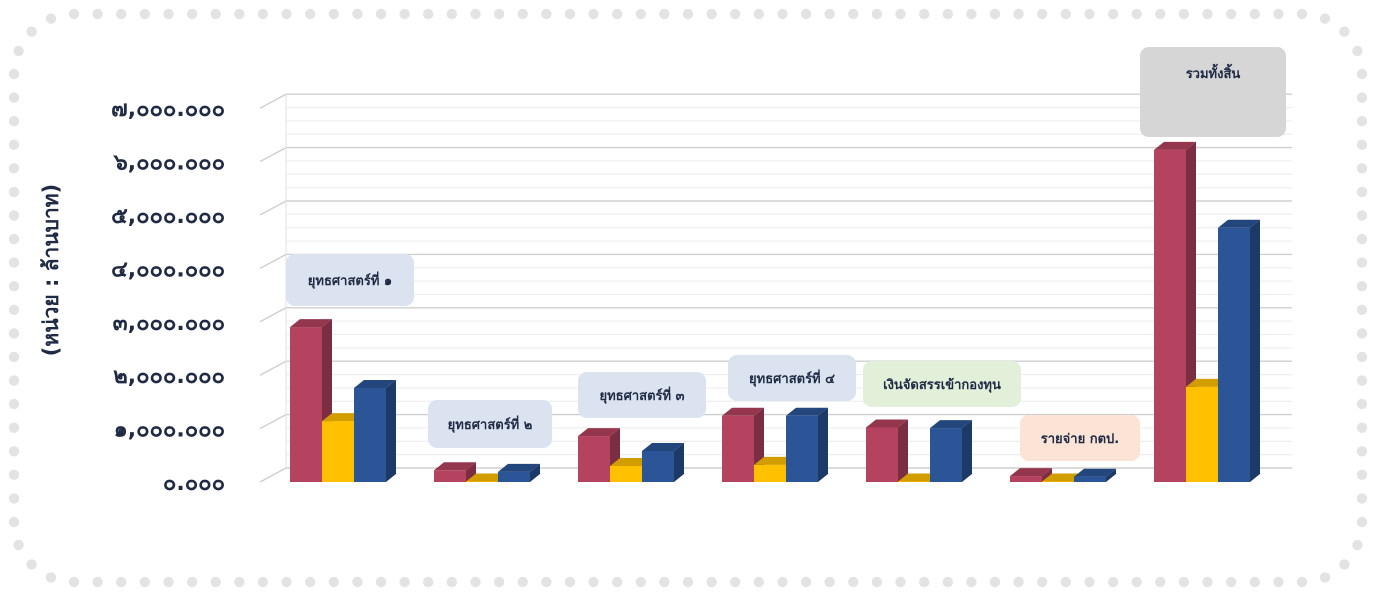 This screenshot has width=1376, height=596. What do you see at coordinates (641, 395) in the screenshot?
I see `category-label-text: ยุทธศาสตร์ที่ ๓` at bounding box center [641, 395].